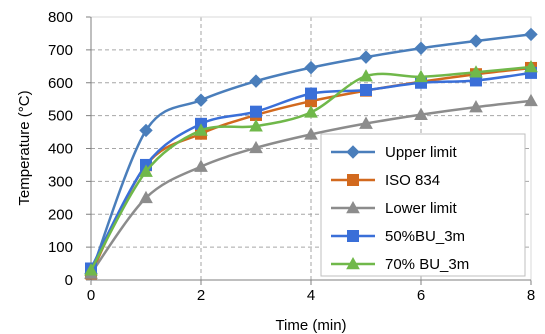  I want to click on y-tick-labels: 0 100 200 300 400 500 600 700 800, so click(60, 149).